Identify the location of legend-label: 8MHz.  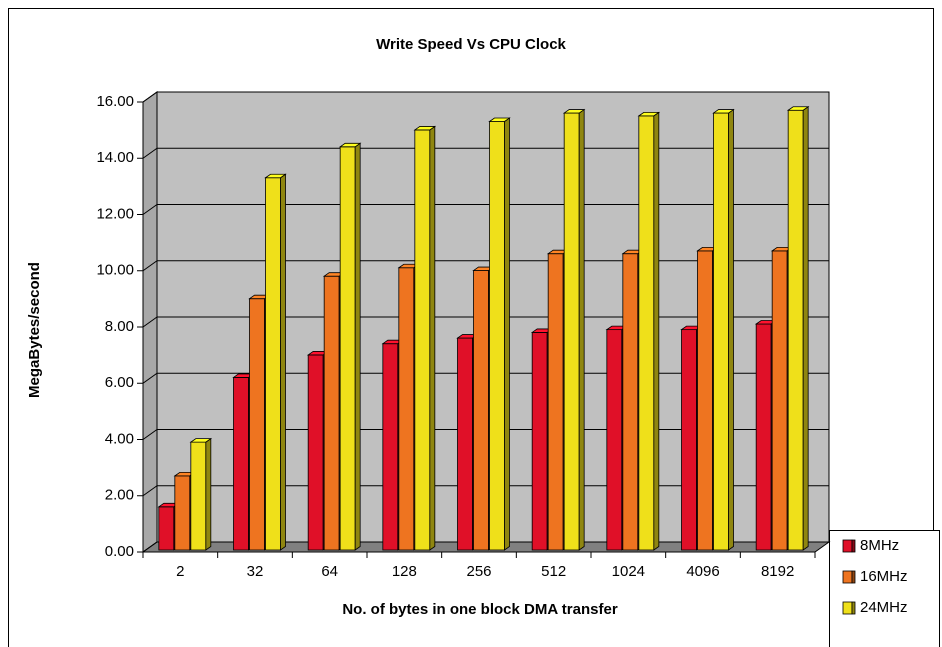
(879, 545).